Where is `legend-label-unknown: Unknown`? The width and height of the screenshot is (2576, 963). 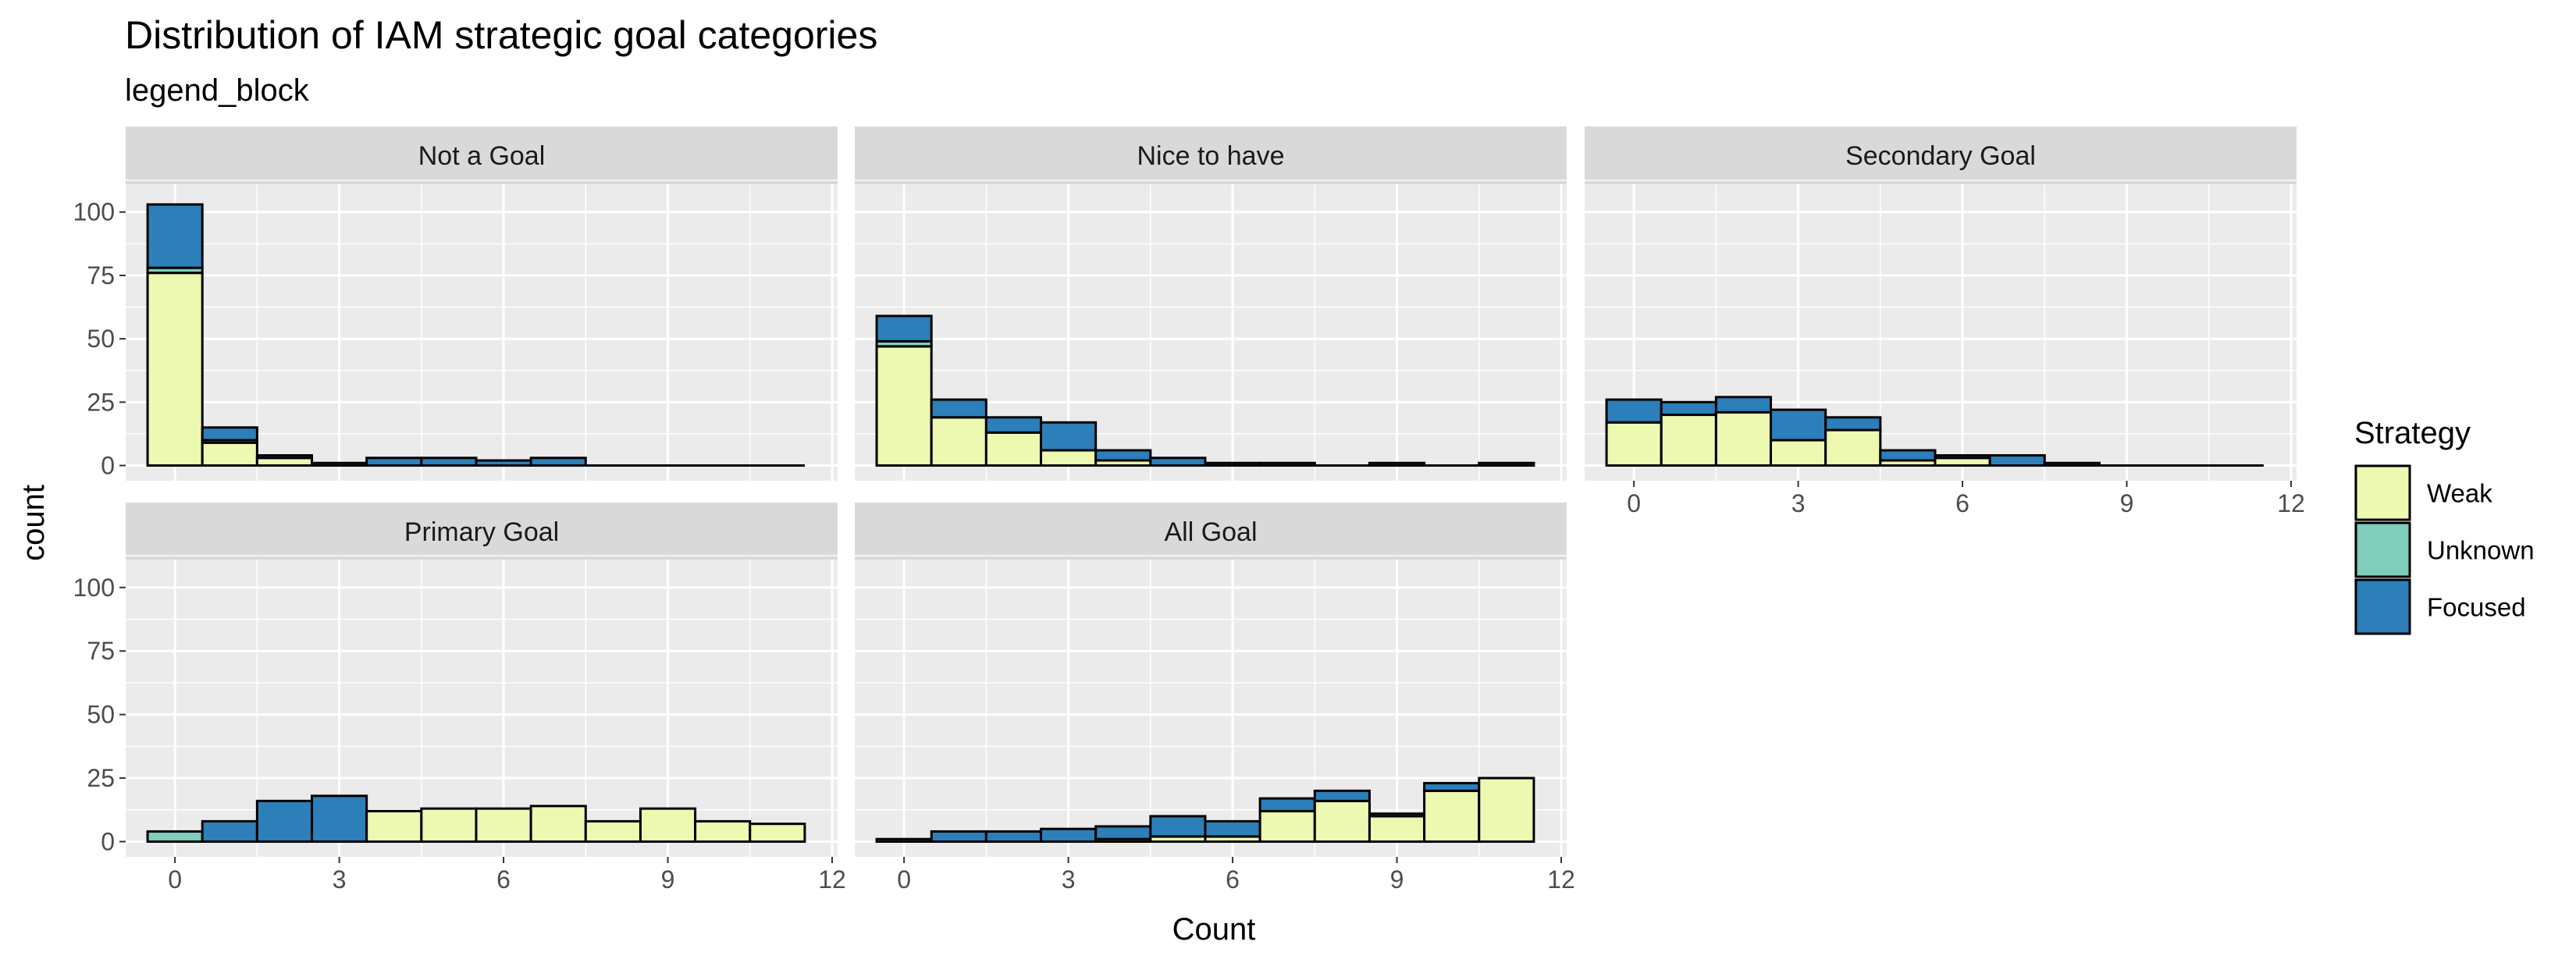
legend-label-unknown: Unknown is located at coordinates (2481, 550).